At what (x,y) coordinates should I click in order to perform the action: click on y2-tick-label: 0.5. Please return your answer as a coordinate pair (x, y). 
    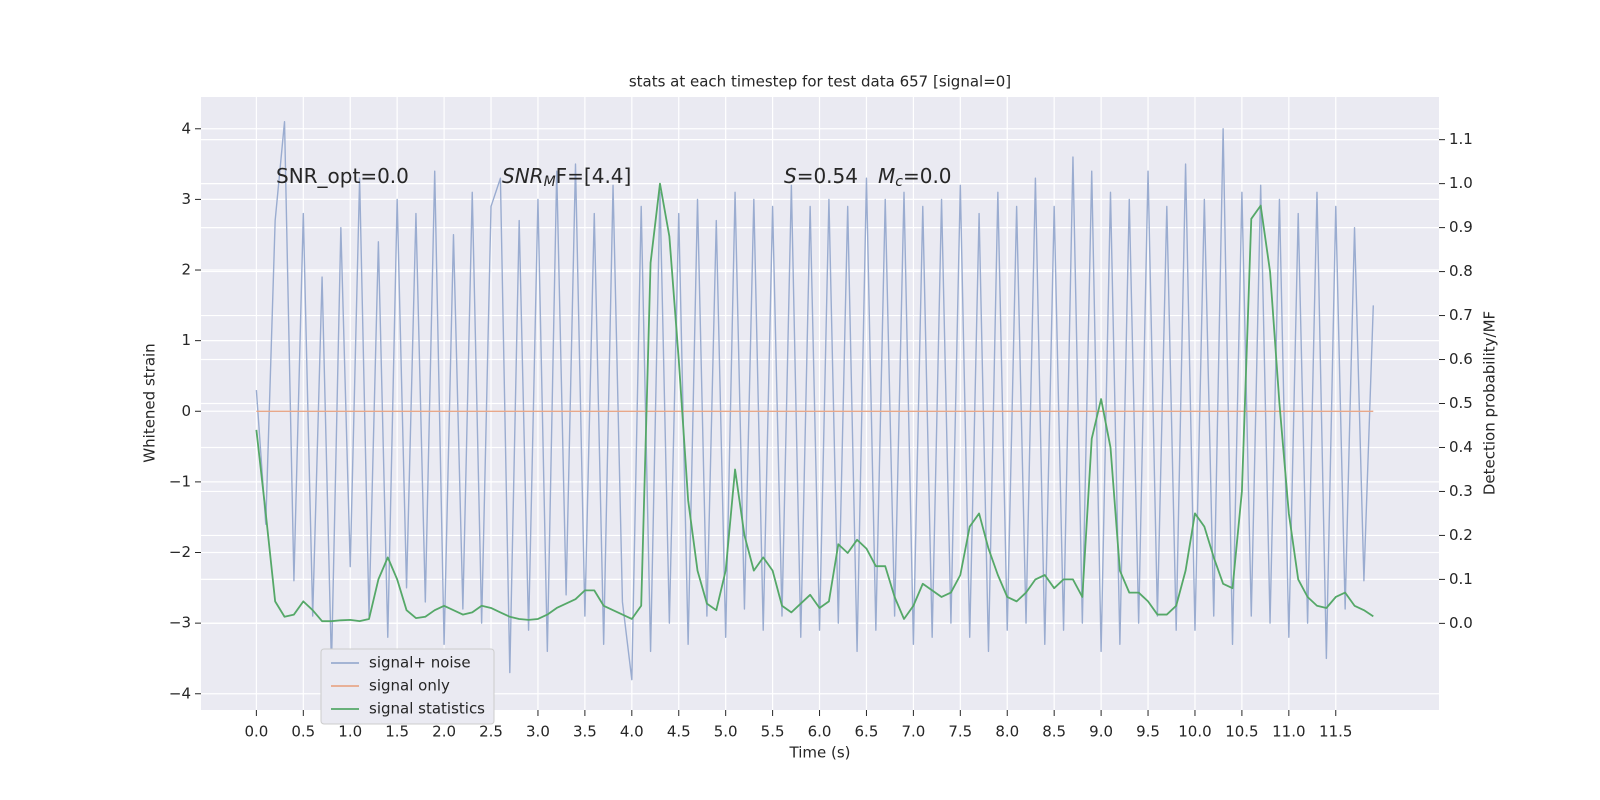
    Looking at the image, I should click on (1461, 403).